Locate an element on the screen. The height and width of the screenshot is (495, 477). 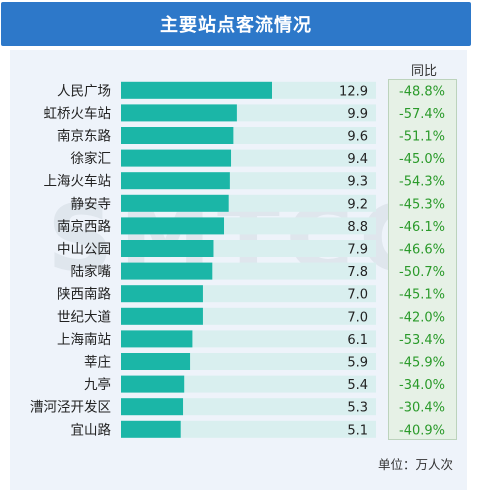
value-label: 7.9 is located at coordinates (357, 250).